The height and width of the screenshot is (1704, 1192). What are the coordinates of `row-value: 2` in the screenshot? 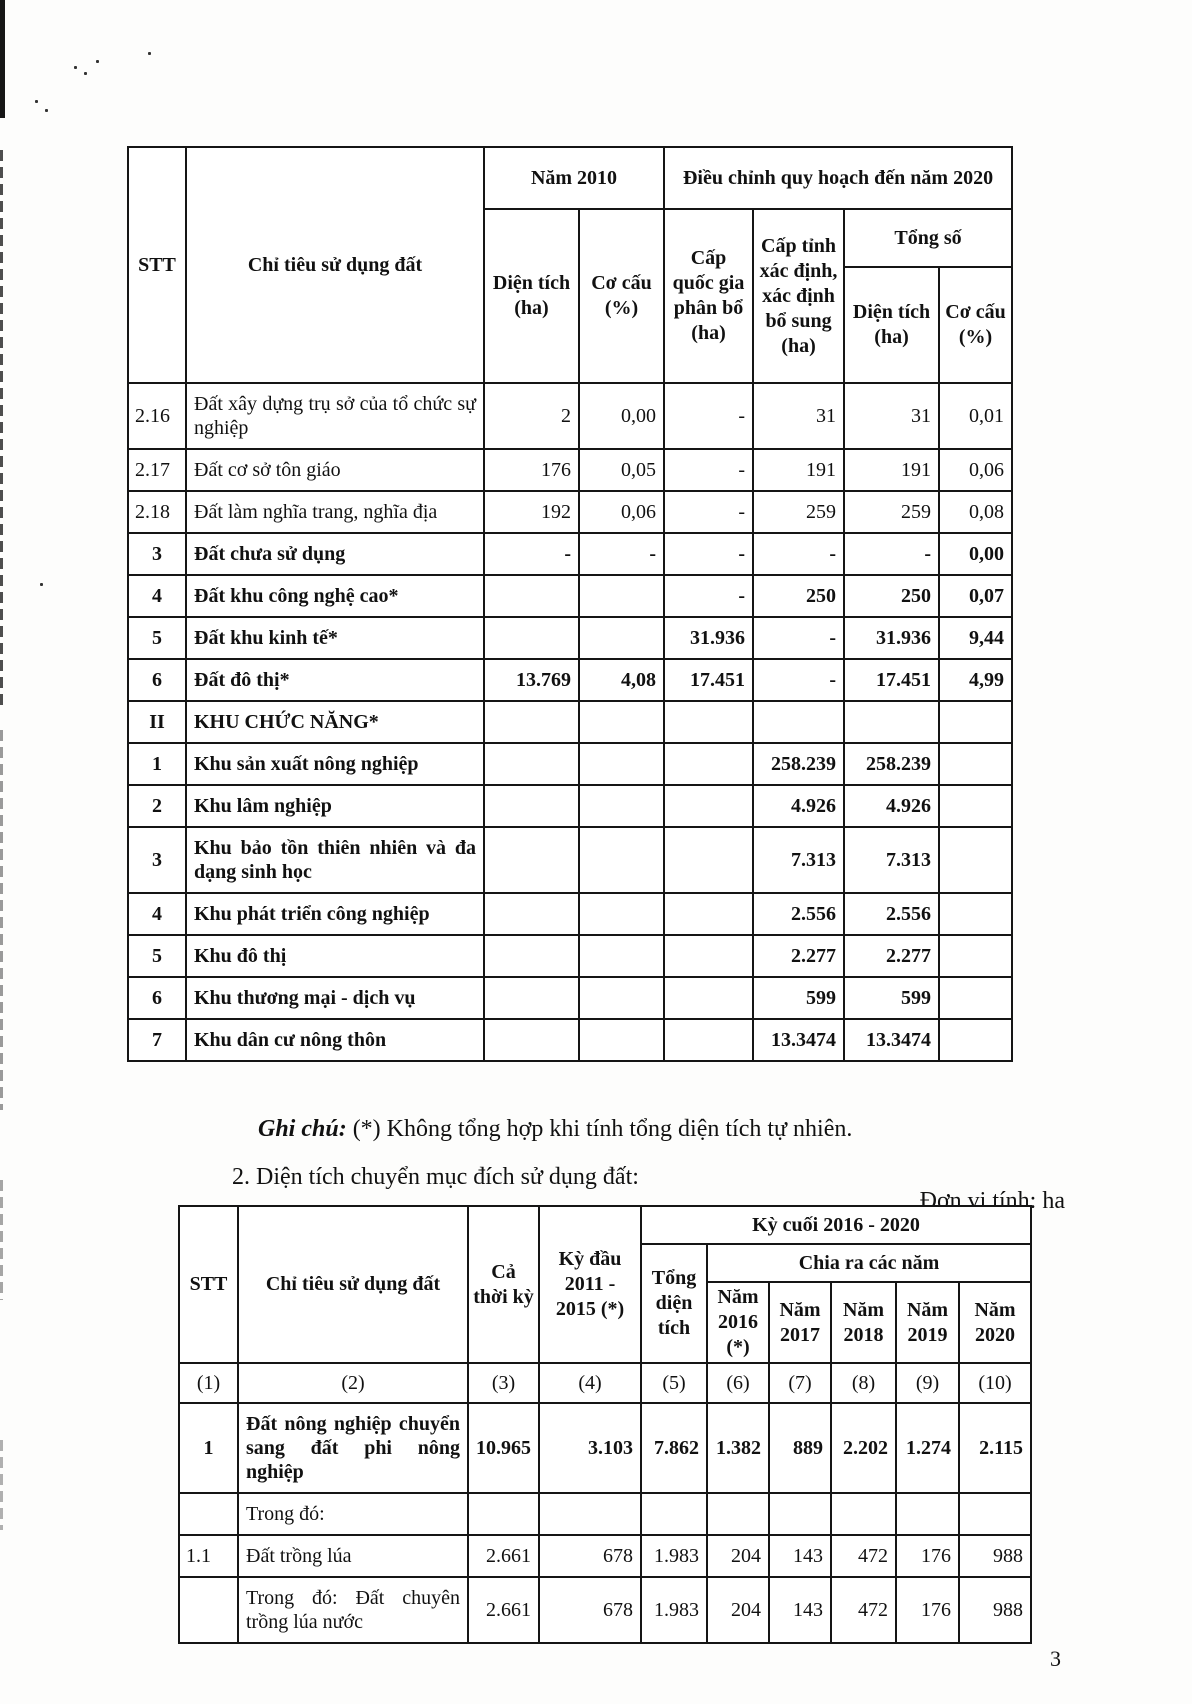 It's located at (531, 416).